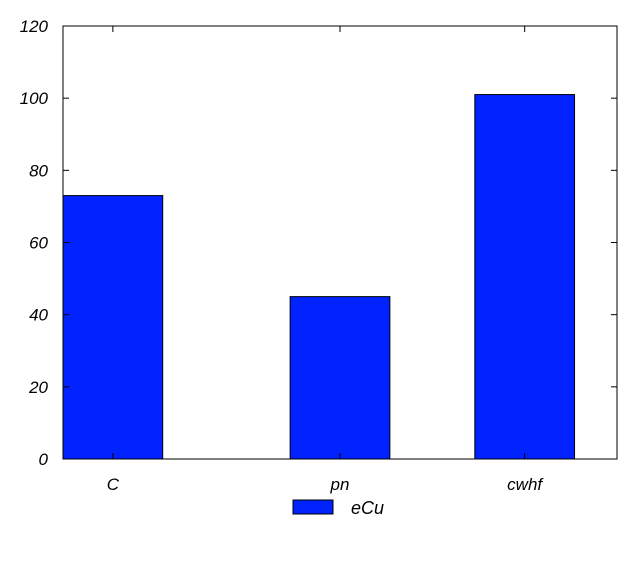 The image size is (640, 565). I want to click on bar-cwhf, so click(525, 277).